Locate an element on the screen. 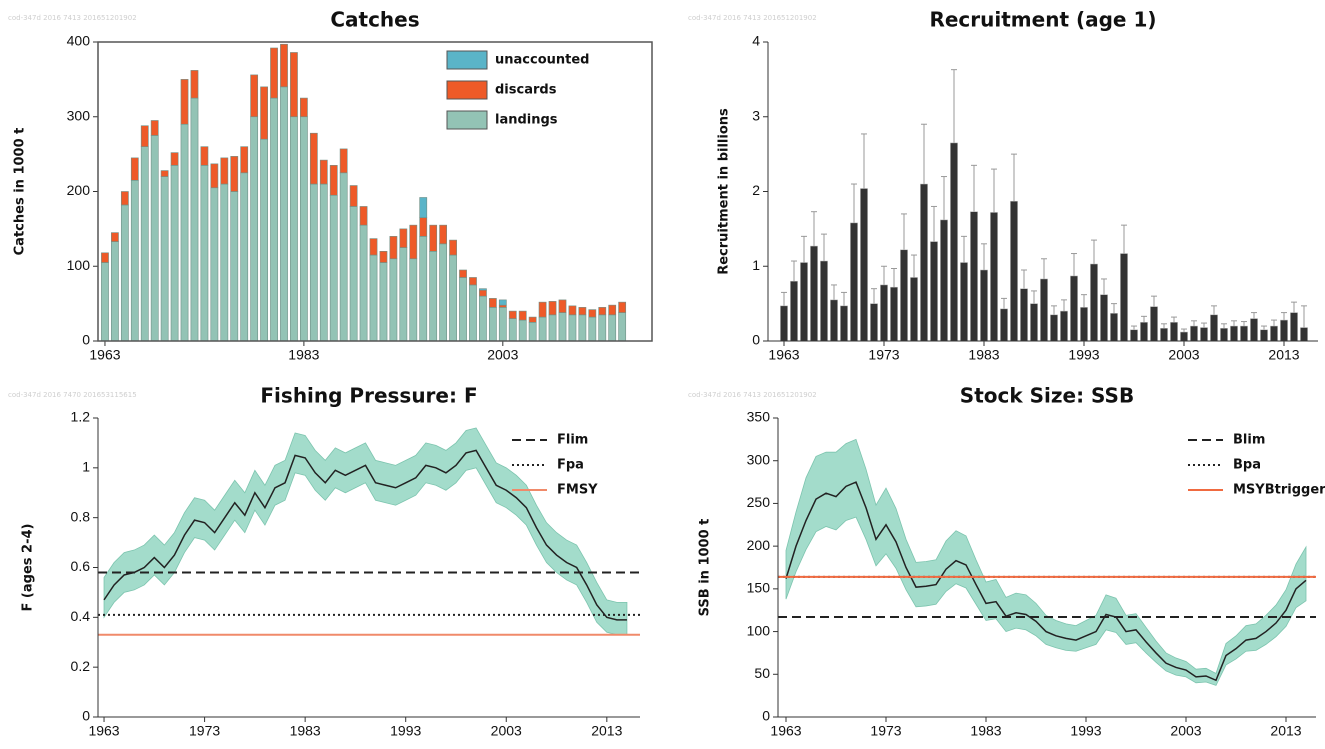 This screenshot has width=1325, height=749. y-tick-label: 200 is located at coordinates (79, 190).